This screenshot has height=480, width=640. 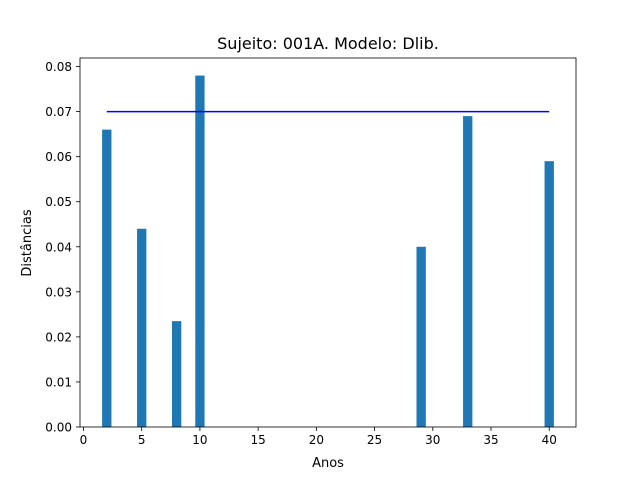 I want to click on y-axis-label: Distâncias, so click(x=27, y=242).